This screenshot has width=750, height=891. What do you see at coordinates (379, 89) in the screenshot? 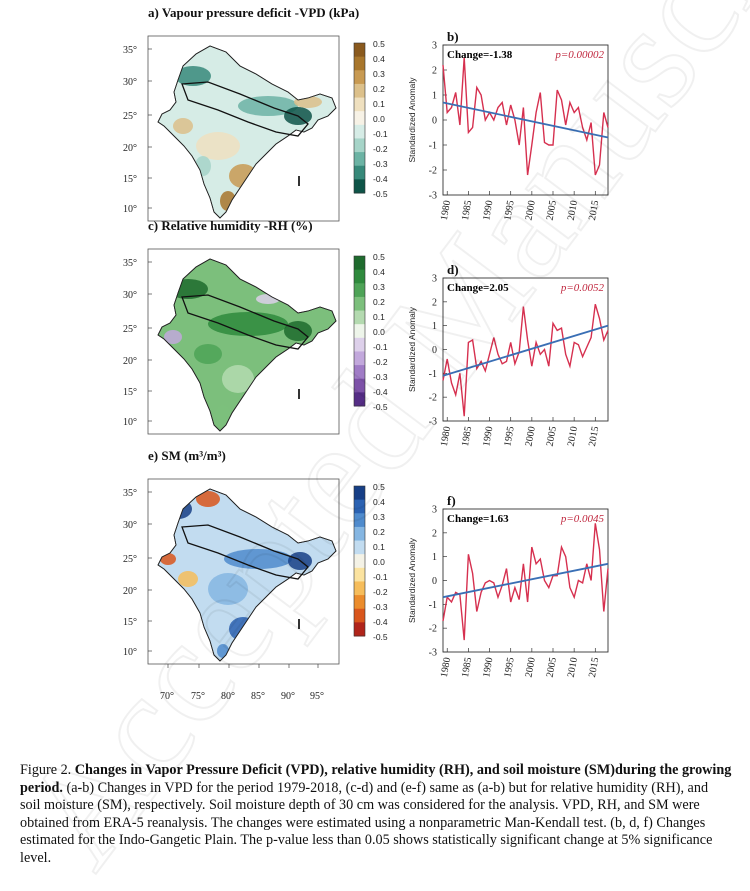
I see `colorbar-tick-0-3: 0.2` at bounding box center [379, 89].